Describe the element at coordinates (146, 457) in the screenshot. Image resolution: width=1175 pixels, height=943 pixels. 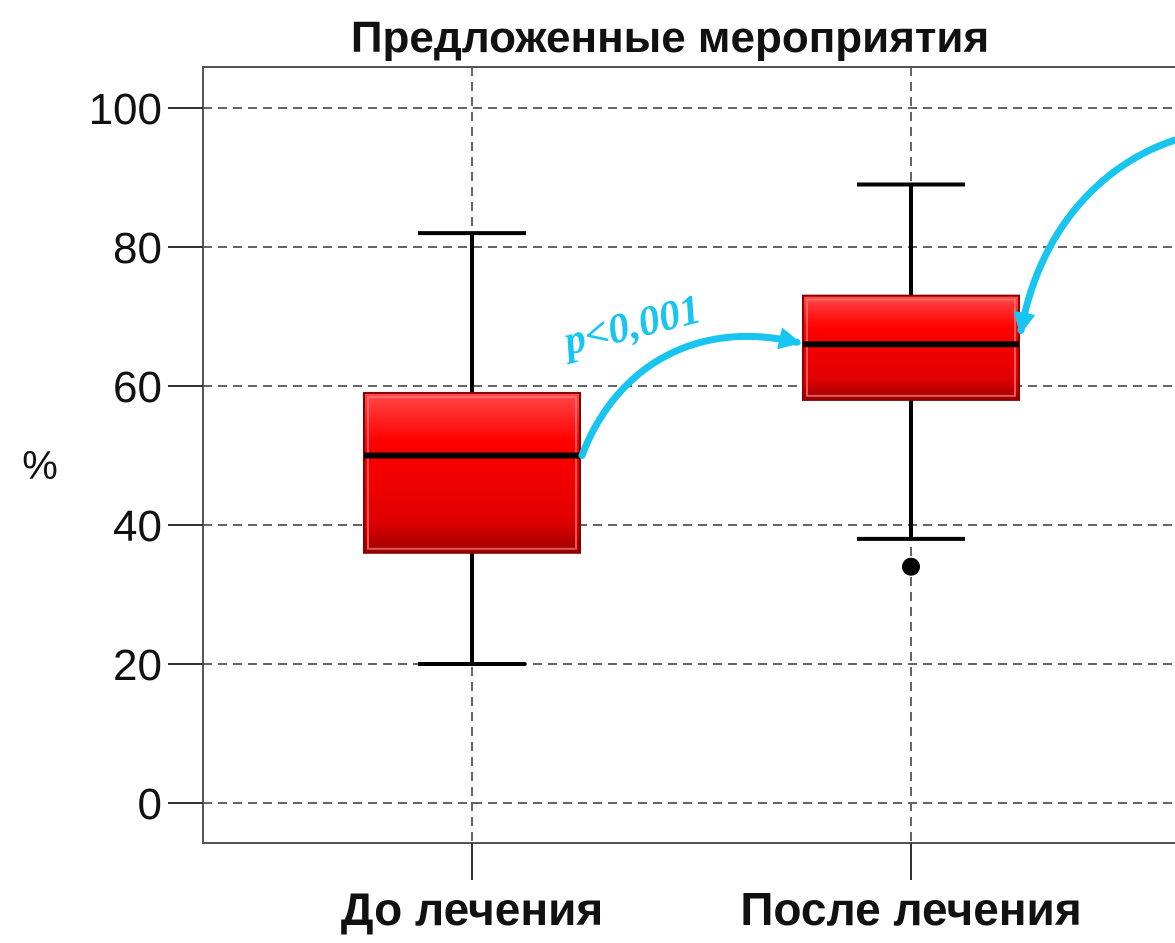
I see `y-axis: 0 20 40 60 80 100` at that location.